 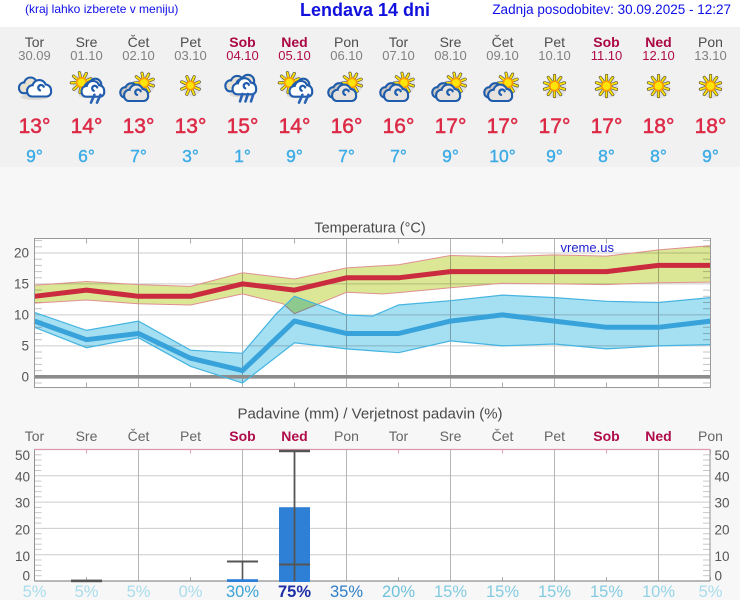 I want to click on svg-text: 15, so click(x=21, y=283).